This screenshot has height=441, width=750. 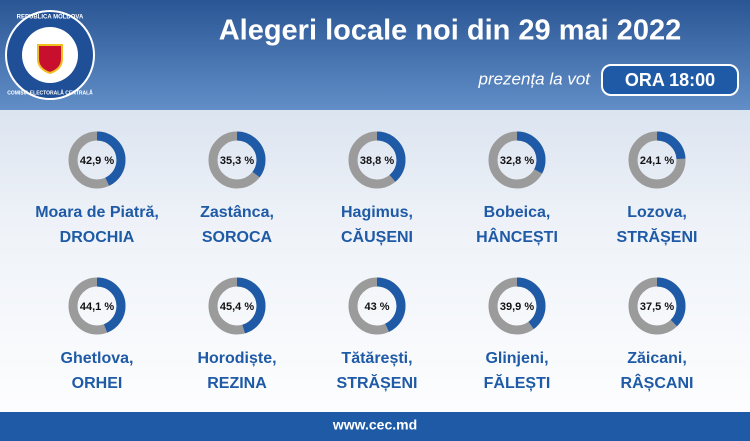 I want to click on logo-shield, so click(x=50, y=59).